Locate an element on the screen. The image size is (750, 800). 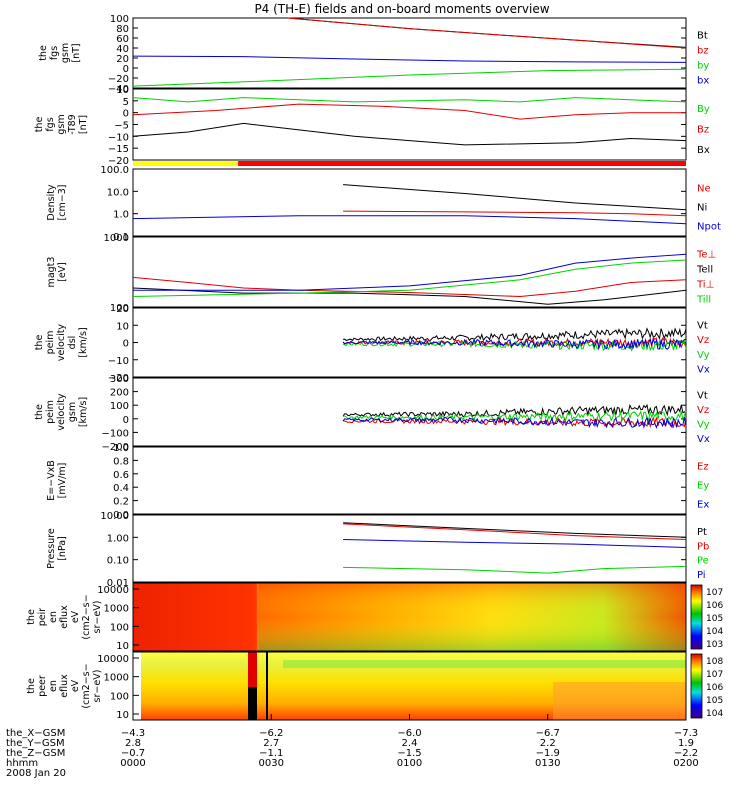
xaxis-row-label: the_Y−GSM is located at coordinates (35, 743).